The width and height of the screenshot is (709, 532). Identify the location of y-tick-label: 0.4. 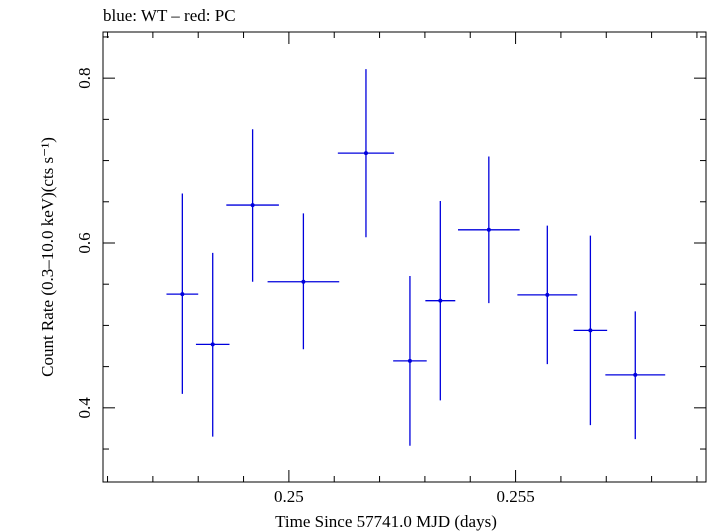
(84, 408).